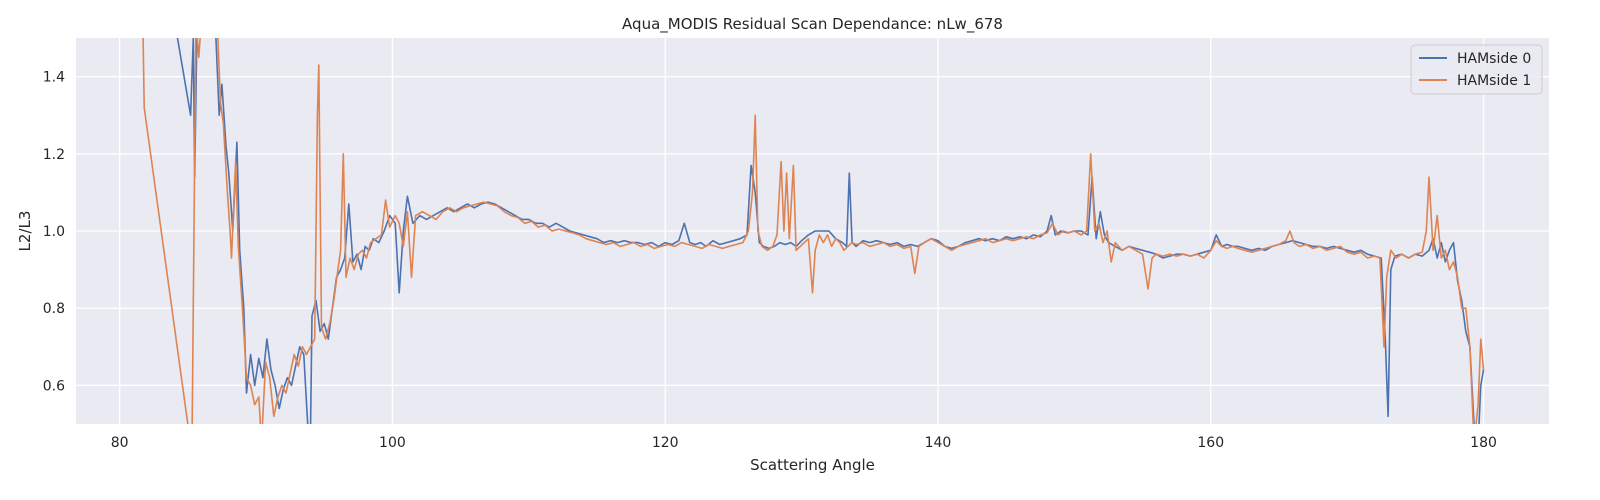 The height and width of the screenshot is (500, 1600). Describe the element at coordinates (392, 443) in the screenshot. I see `x-tick-label: 100` at that location.